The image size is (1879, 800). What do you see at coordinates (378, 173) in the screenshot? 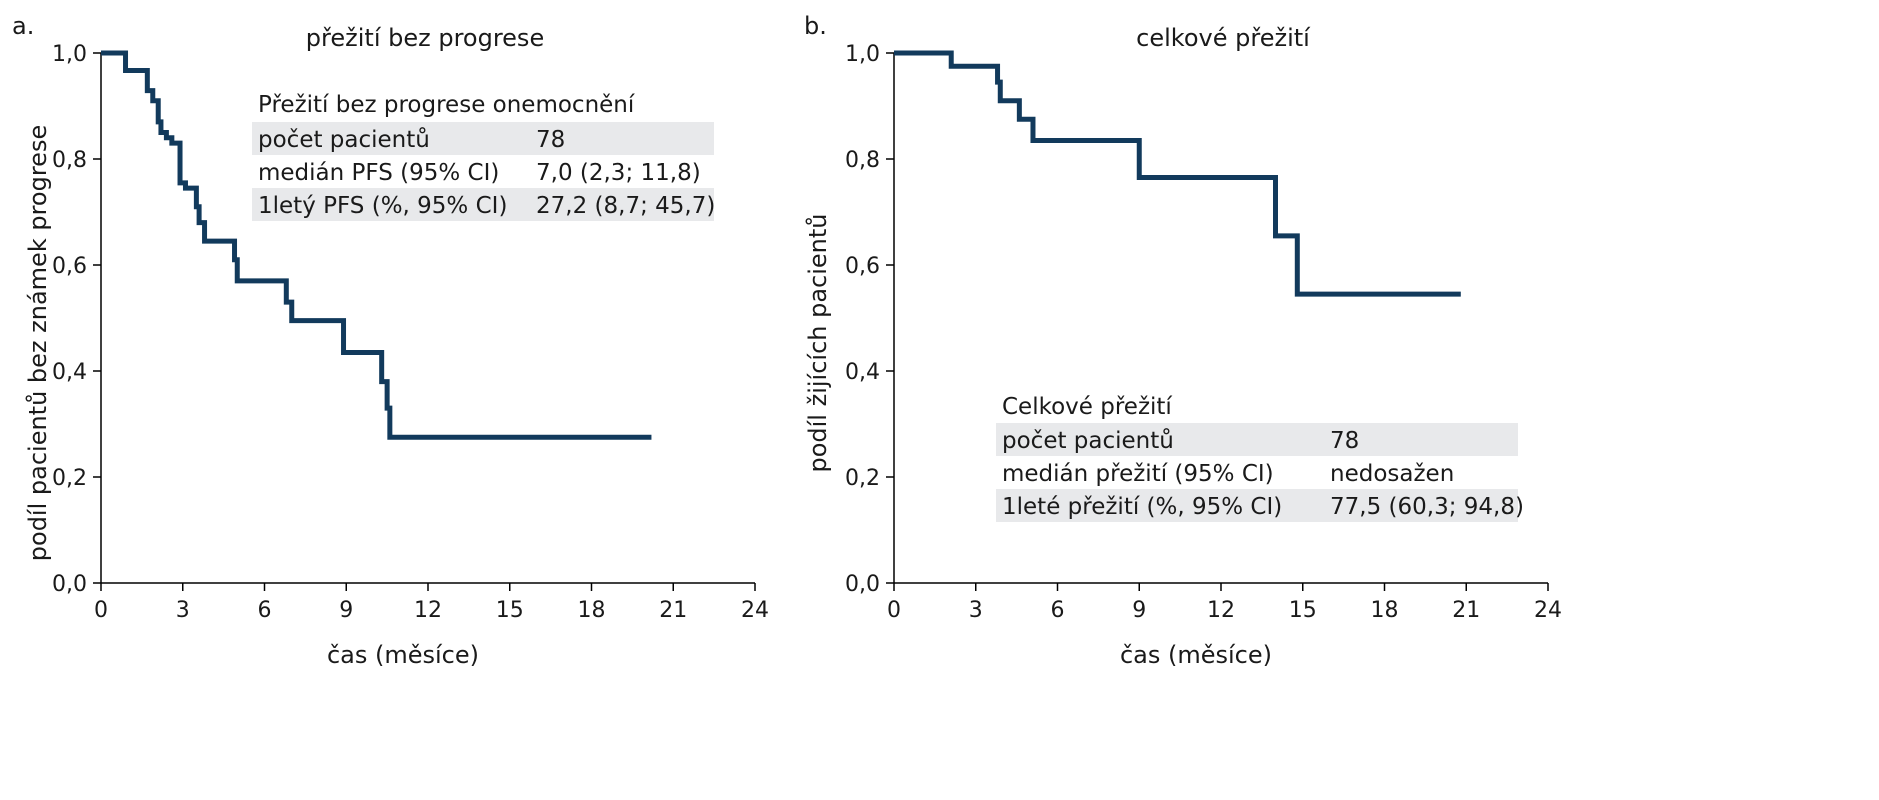
I see `table-row-label: medián PFS (95% CI)` at bounding box center [378, 173].